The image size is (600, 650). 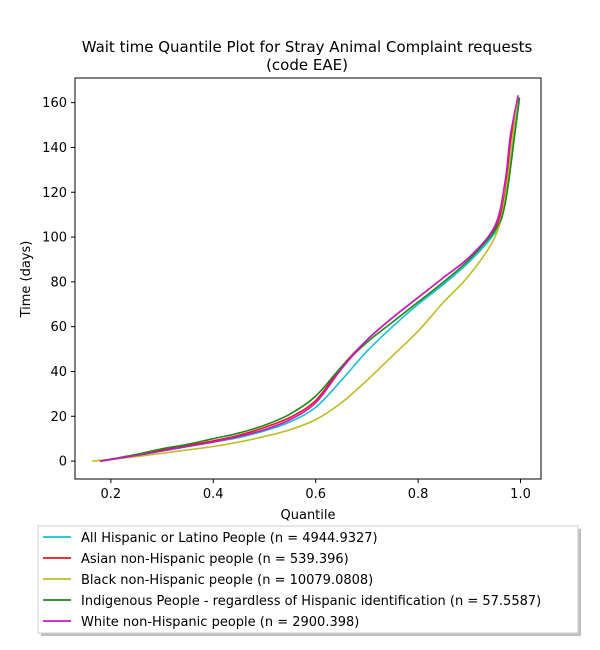 What do you see at coordinates (213, 494) in the screenshot?
I see `x-tick-label: 0.4` at bounding box center [213, 494].